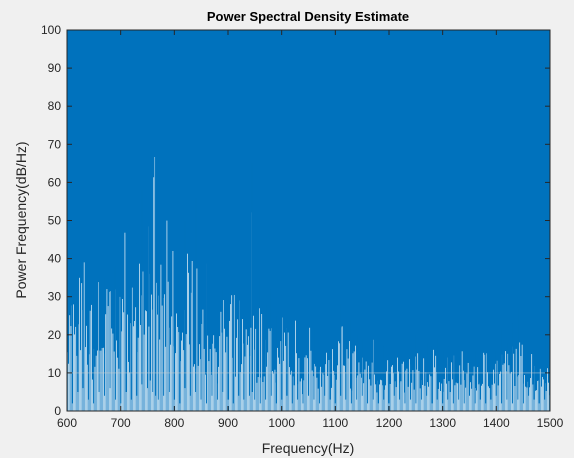 The image size is (574, 458). Describe the element at coordinates (51, 30) in the screenshot. I see `y-tick-label-100: 100` at that location.